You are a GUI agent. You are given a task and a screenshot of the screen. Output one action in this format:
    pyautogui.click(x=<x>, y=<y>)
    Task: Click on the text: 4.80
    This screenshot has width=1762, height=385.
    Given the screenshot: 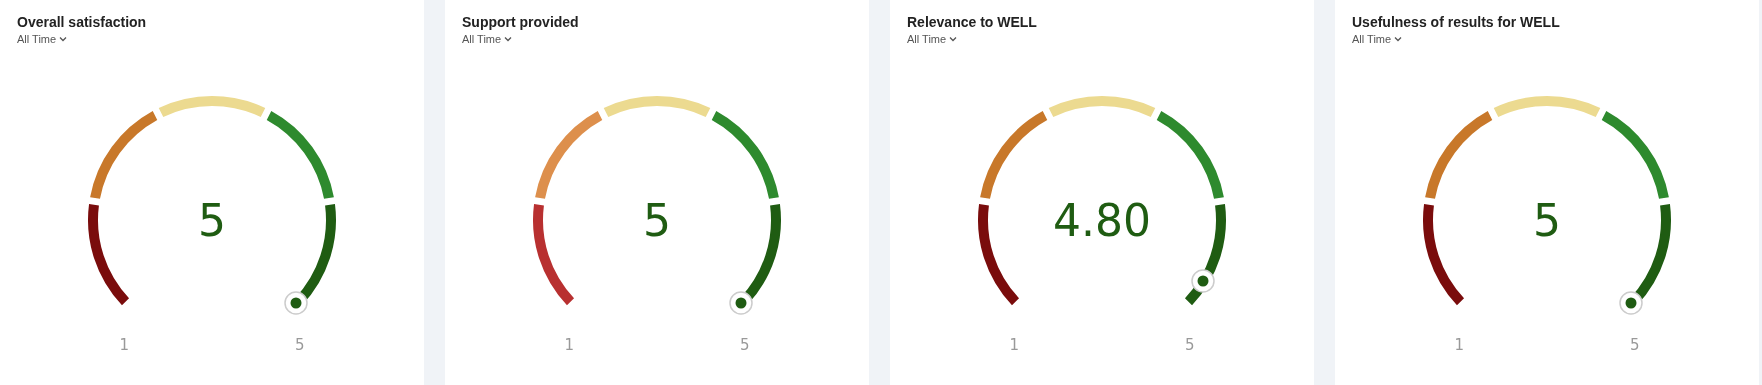 What is the action you would take?
    pyautogui.click(x=1102, y=220)
    